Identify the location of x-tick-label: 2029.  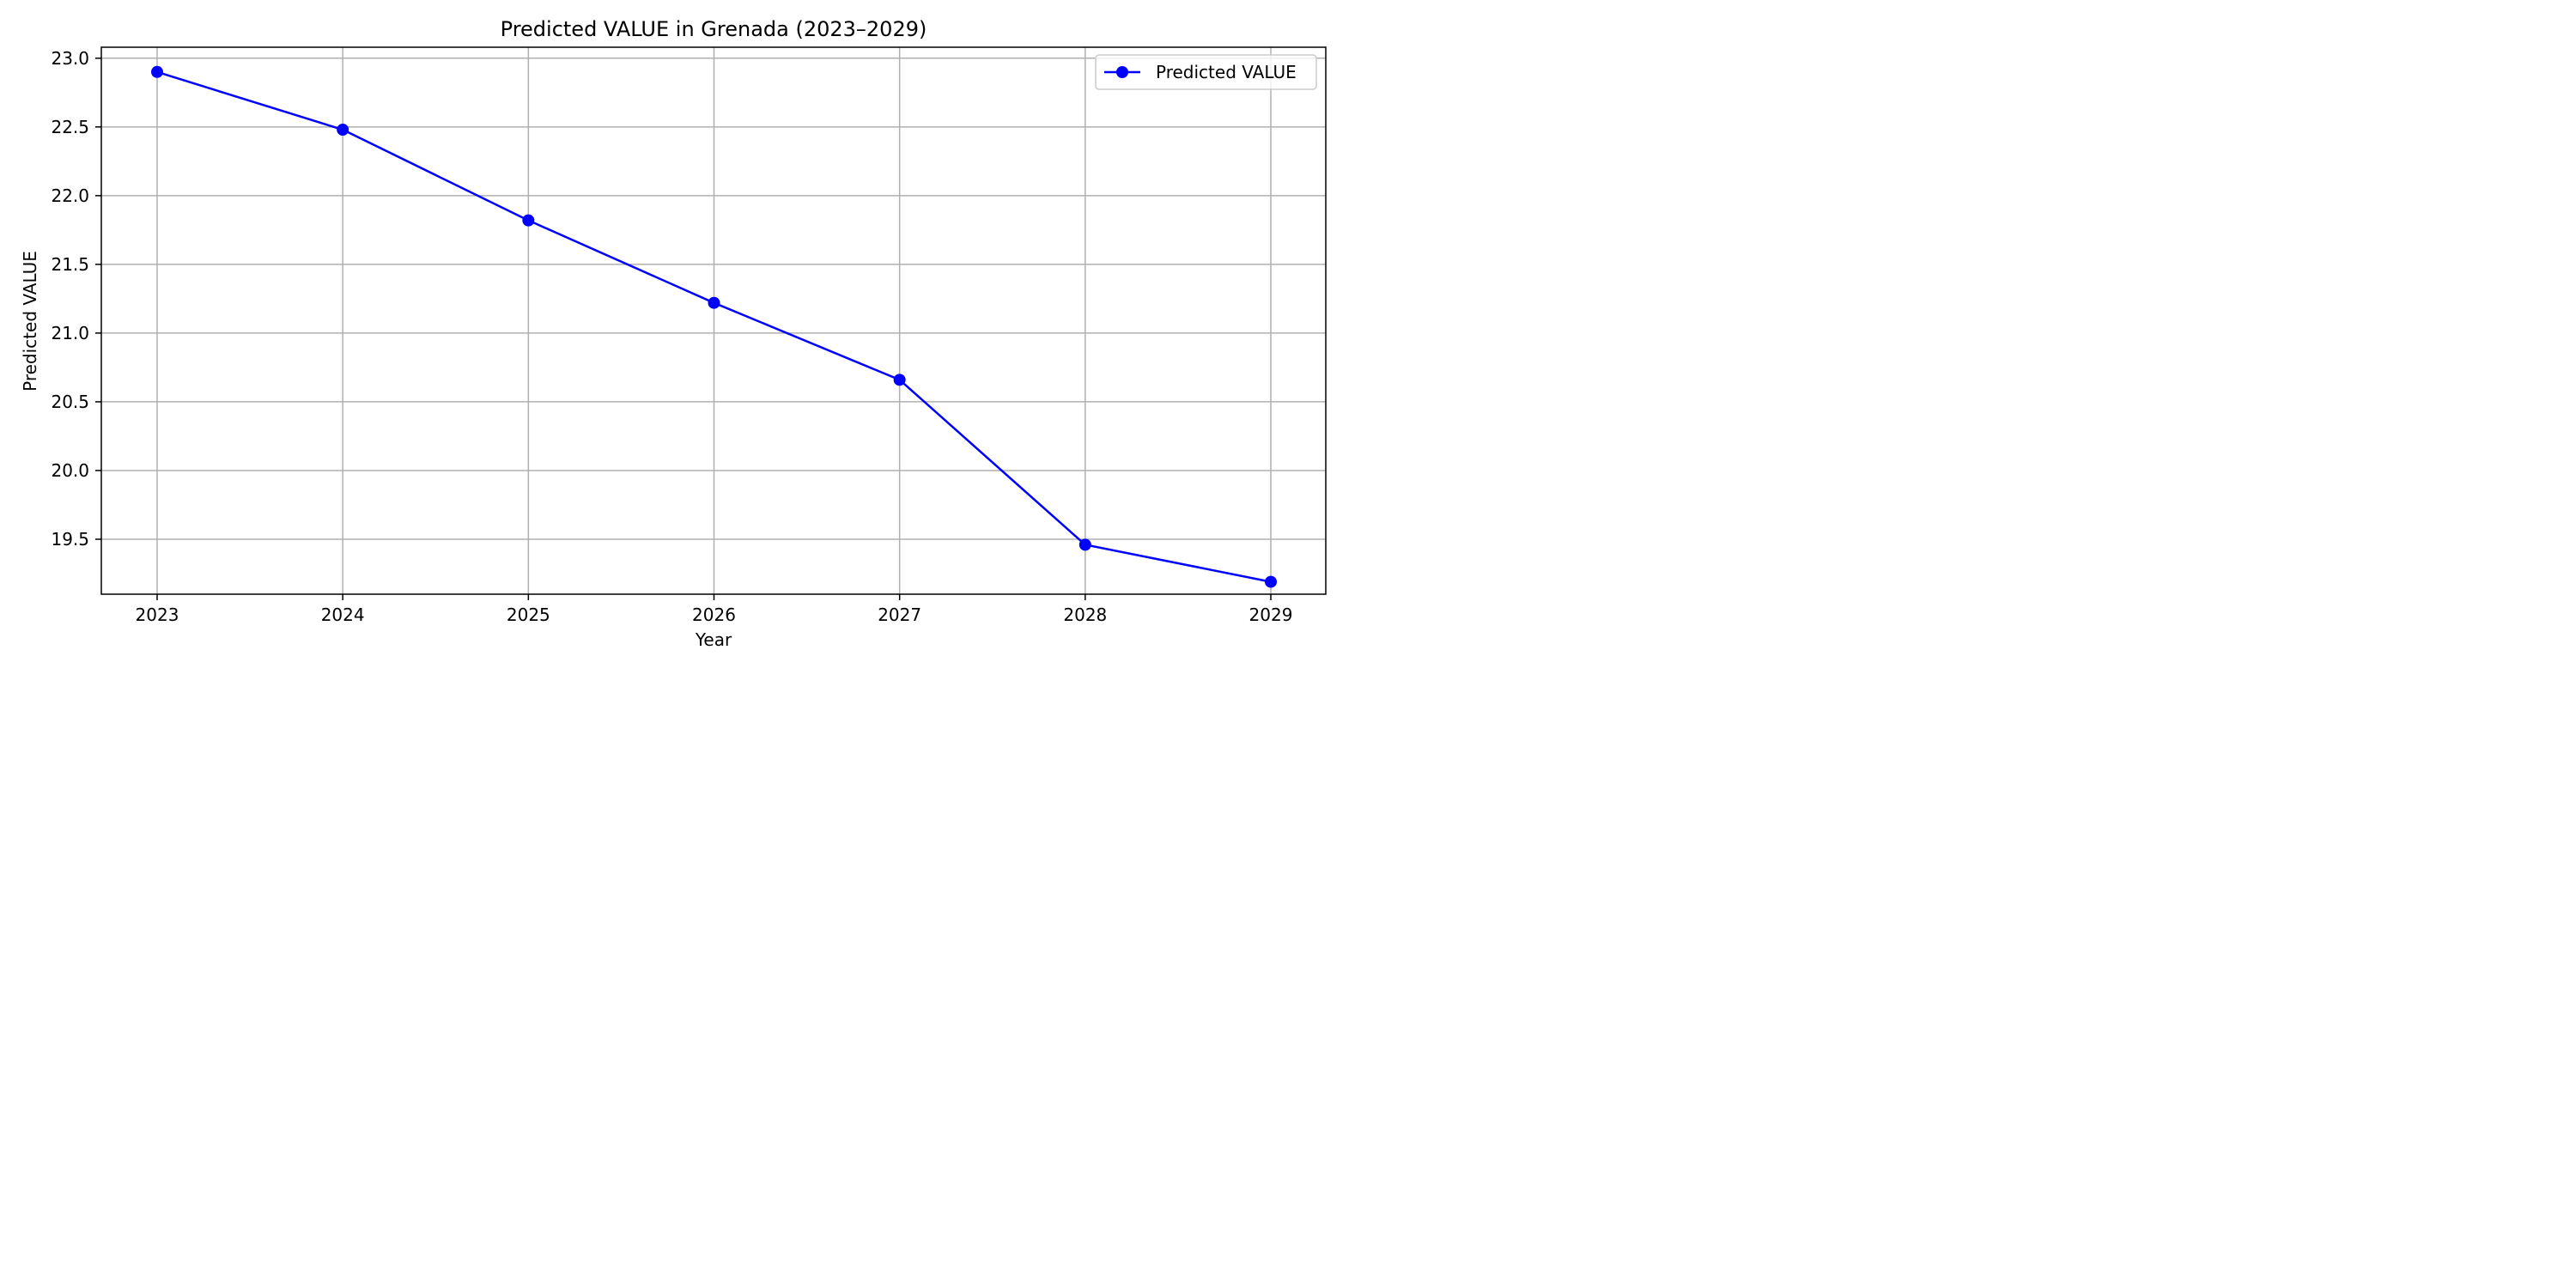
(1271, 615).